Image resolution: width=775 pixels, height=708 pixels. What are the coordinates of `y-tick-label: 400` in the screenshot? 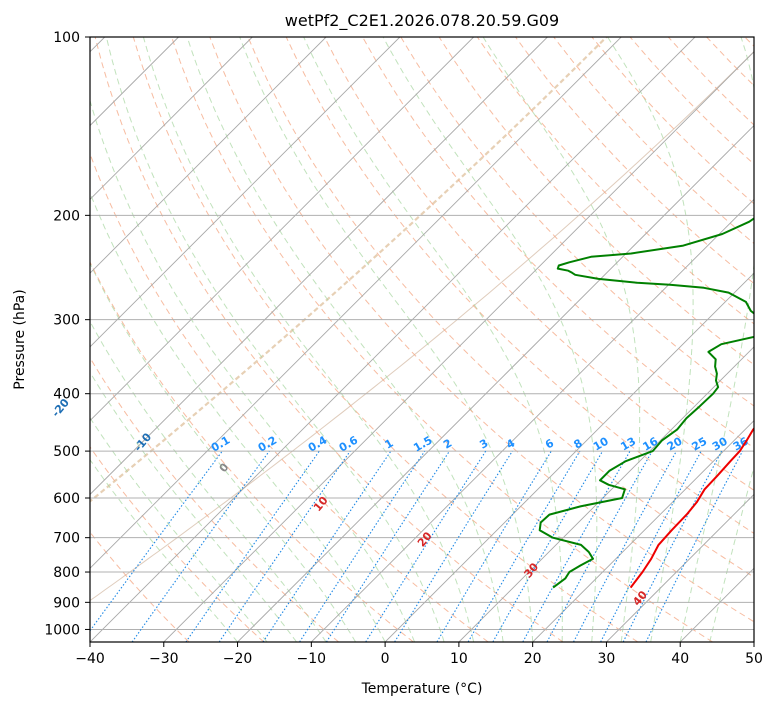 It's located at (66, 395).